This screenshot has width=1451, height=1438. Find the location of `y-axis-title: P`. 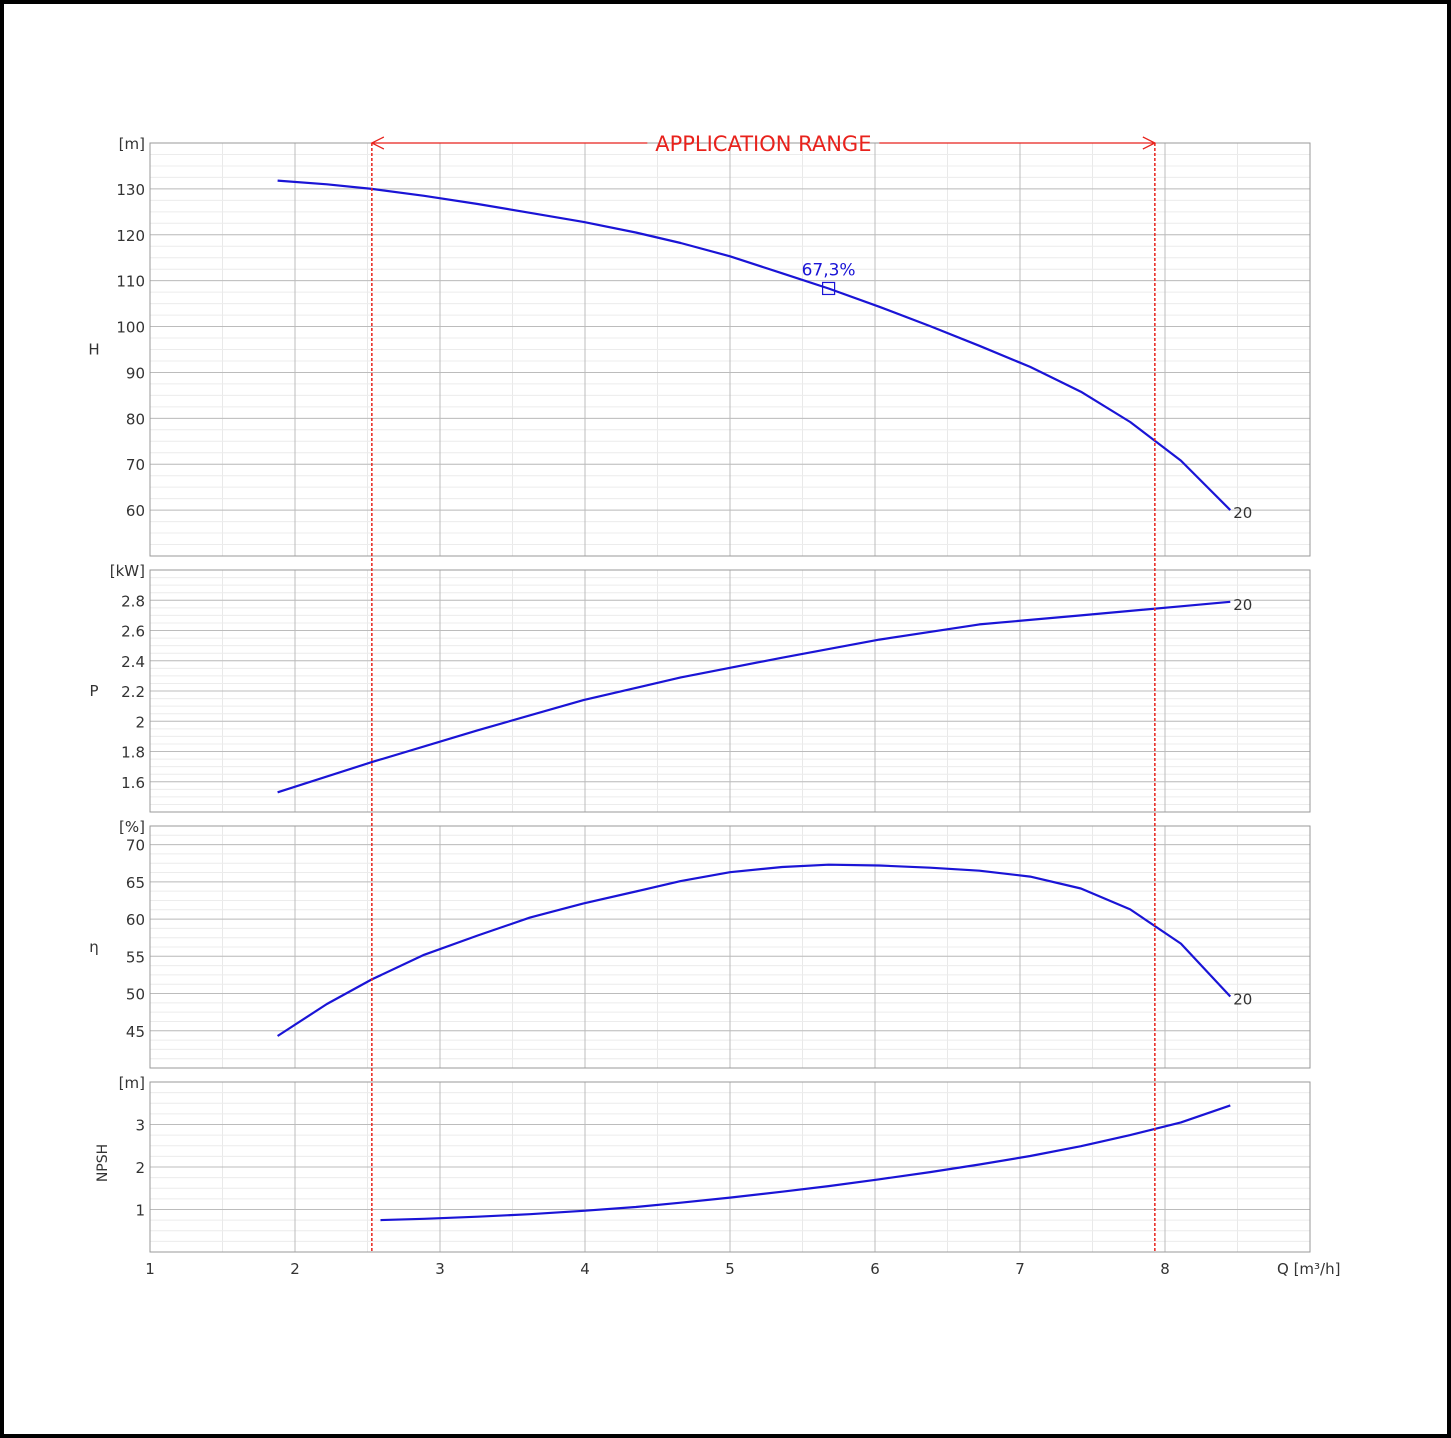

y-axis-title: P is located at coordinates (93, 691).